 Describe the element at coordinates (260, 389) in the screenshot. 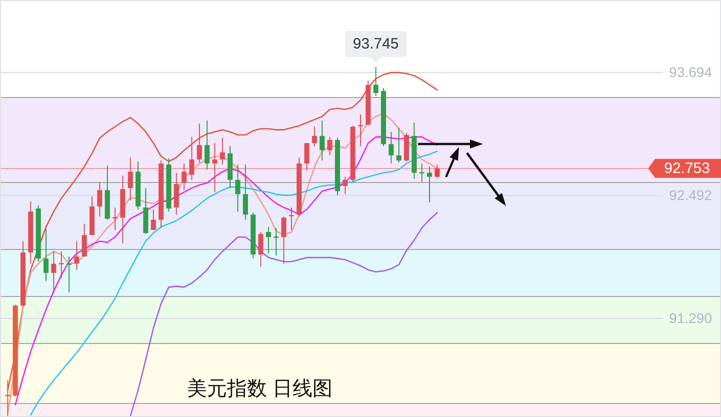

I see `title: 美元指数 日线图` at that location.